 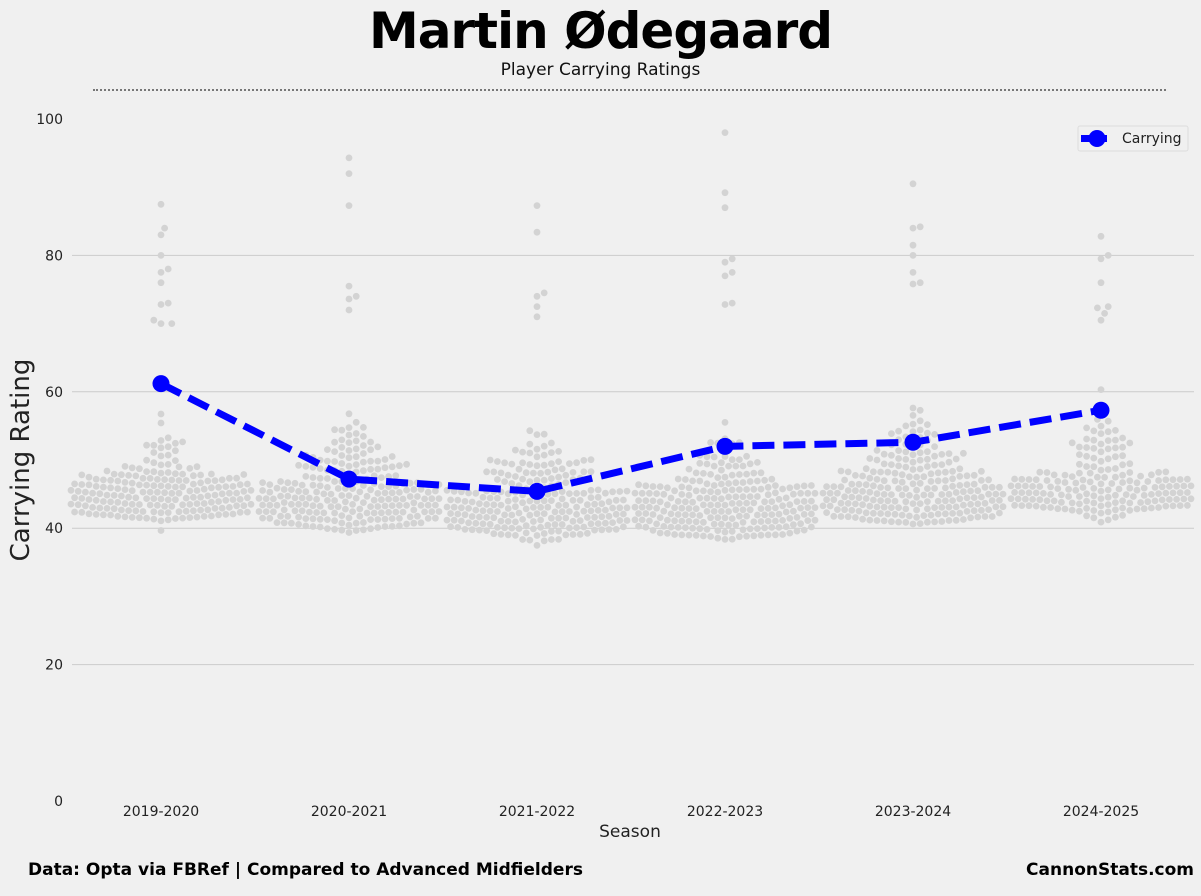 What do you see at coordinates (49, 120) in the screenshot?
I see `y-tick-label: 100` at bounding box center [49, 120].